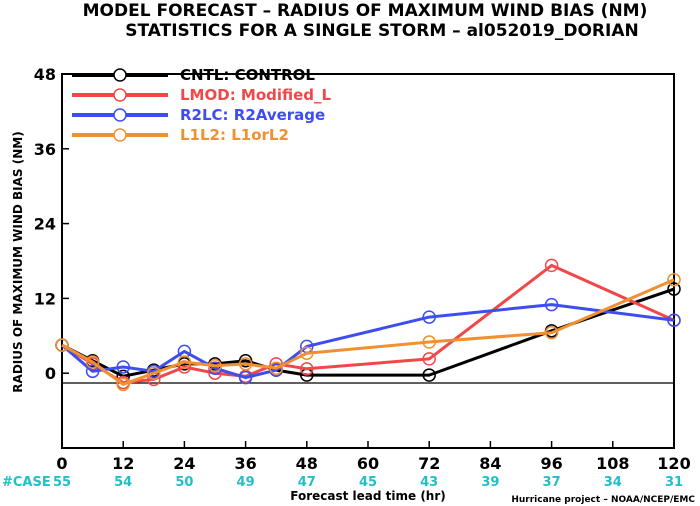 This screenshot has height=506, width=700. What do you see at coordinates (45, 149) in the screenshot?
I see `y-tick-label: 36` at bounding box center [45, 149].